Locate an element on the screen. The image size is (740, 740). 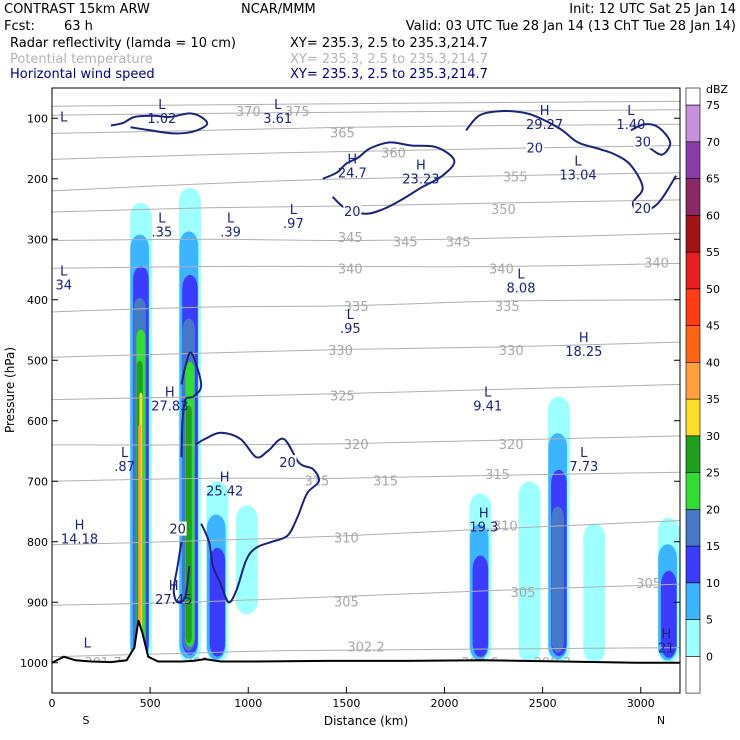
y-axis-label: Pressure (hPa) is located at coordinates (10, 390).